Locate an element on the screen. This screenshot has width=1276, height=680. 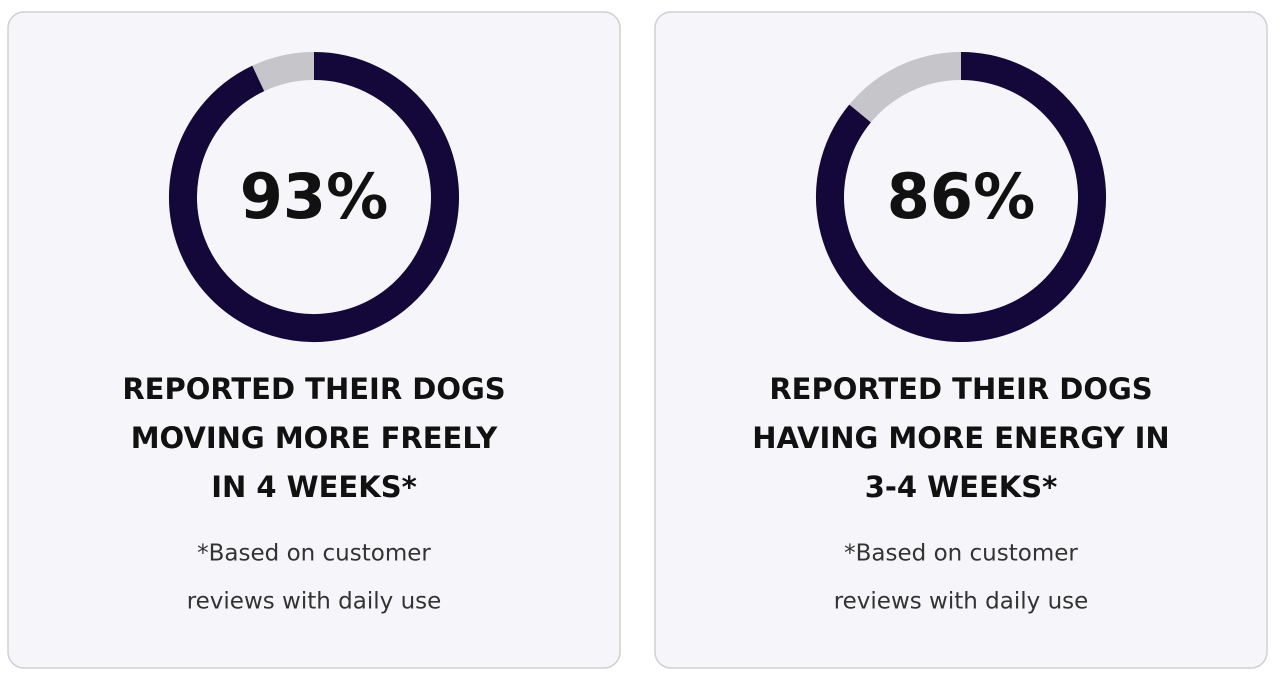
percent-label: 86% is located at coordinates (961, 196).